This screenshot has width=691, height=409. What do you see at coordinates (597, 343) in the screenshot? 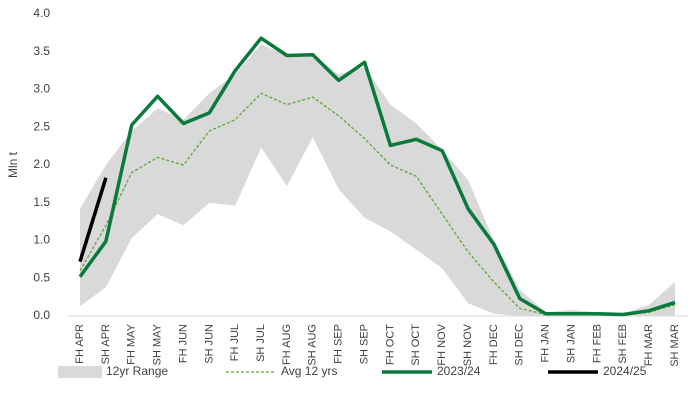
I see `x-tick-label: FH FEB` at bounding box center [597, 343].